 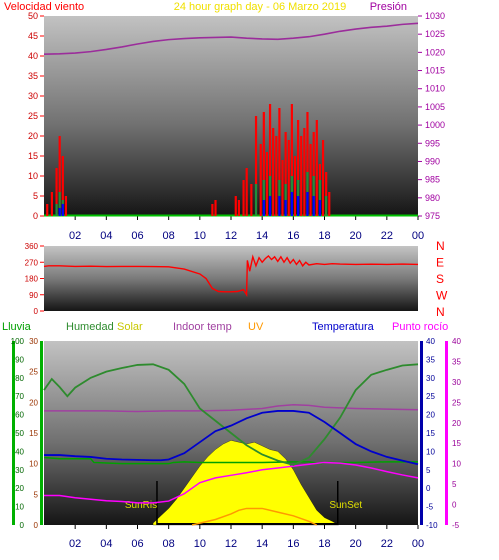 What do you see at coordinates (22, 525) in the screenshot?
I see `rain-tick-label: 0` at bounding box center [22, 525].